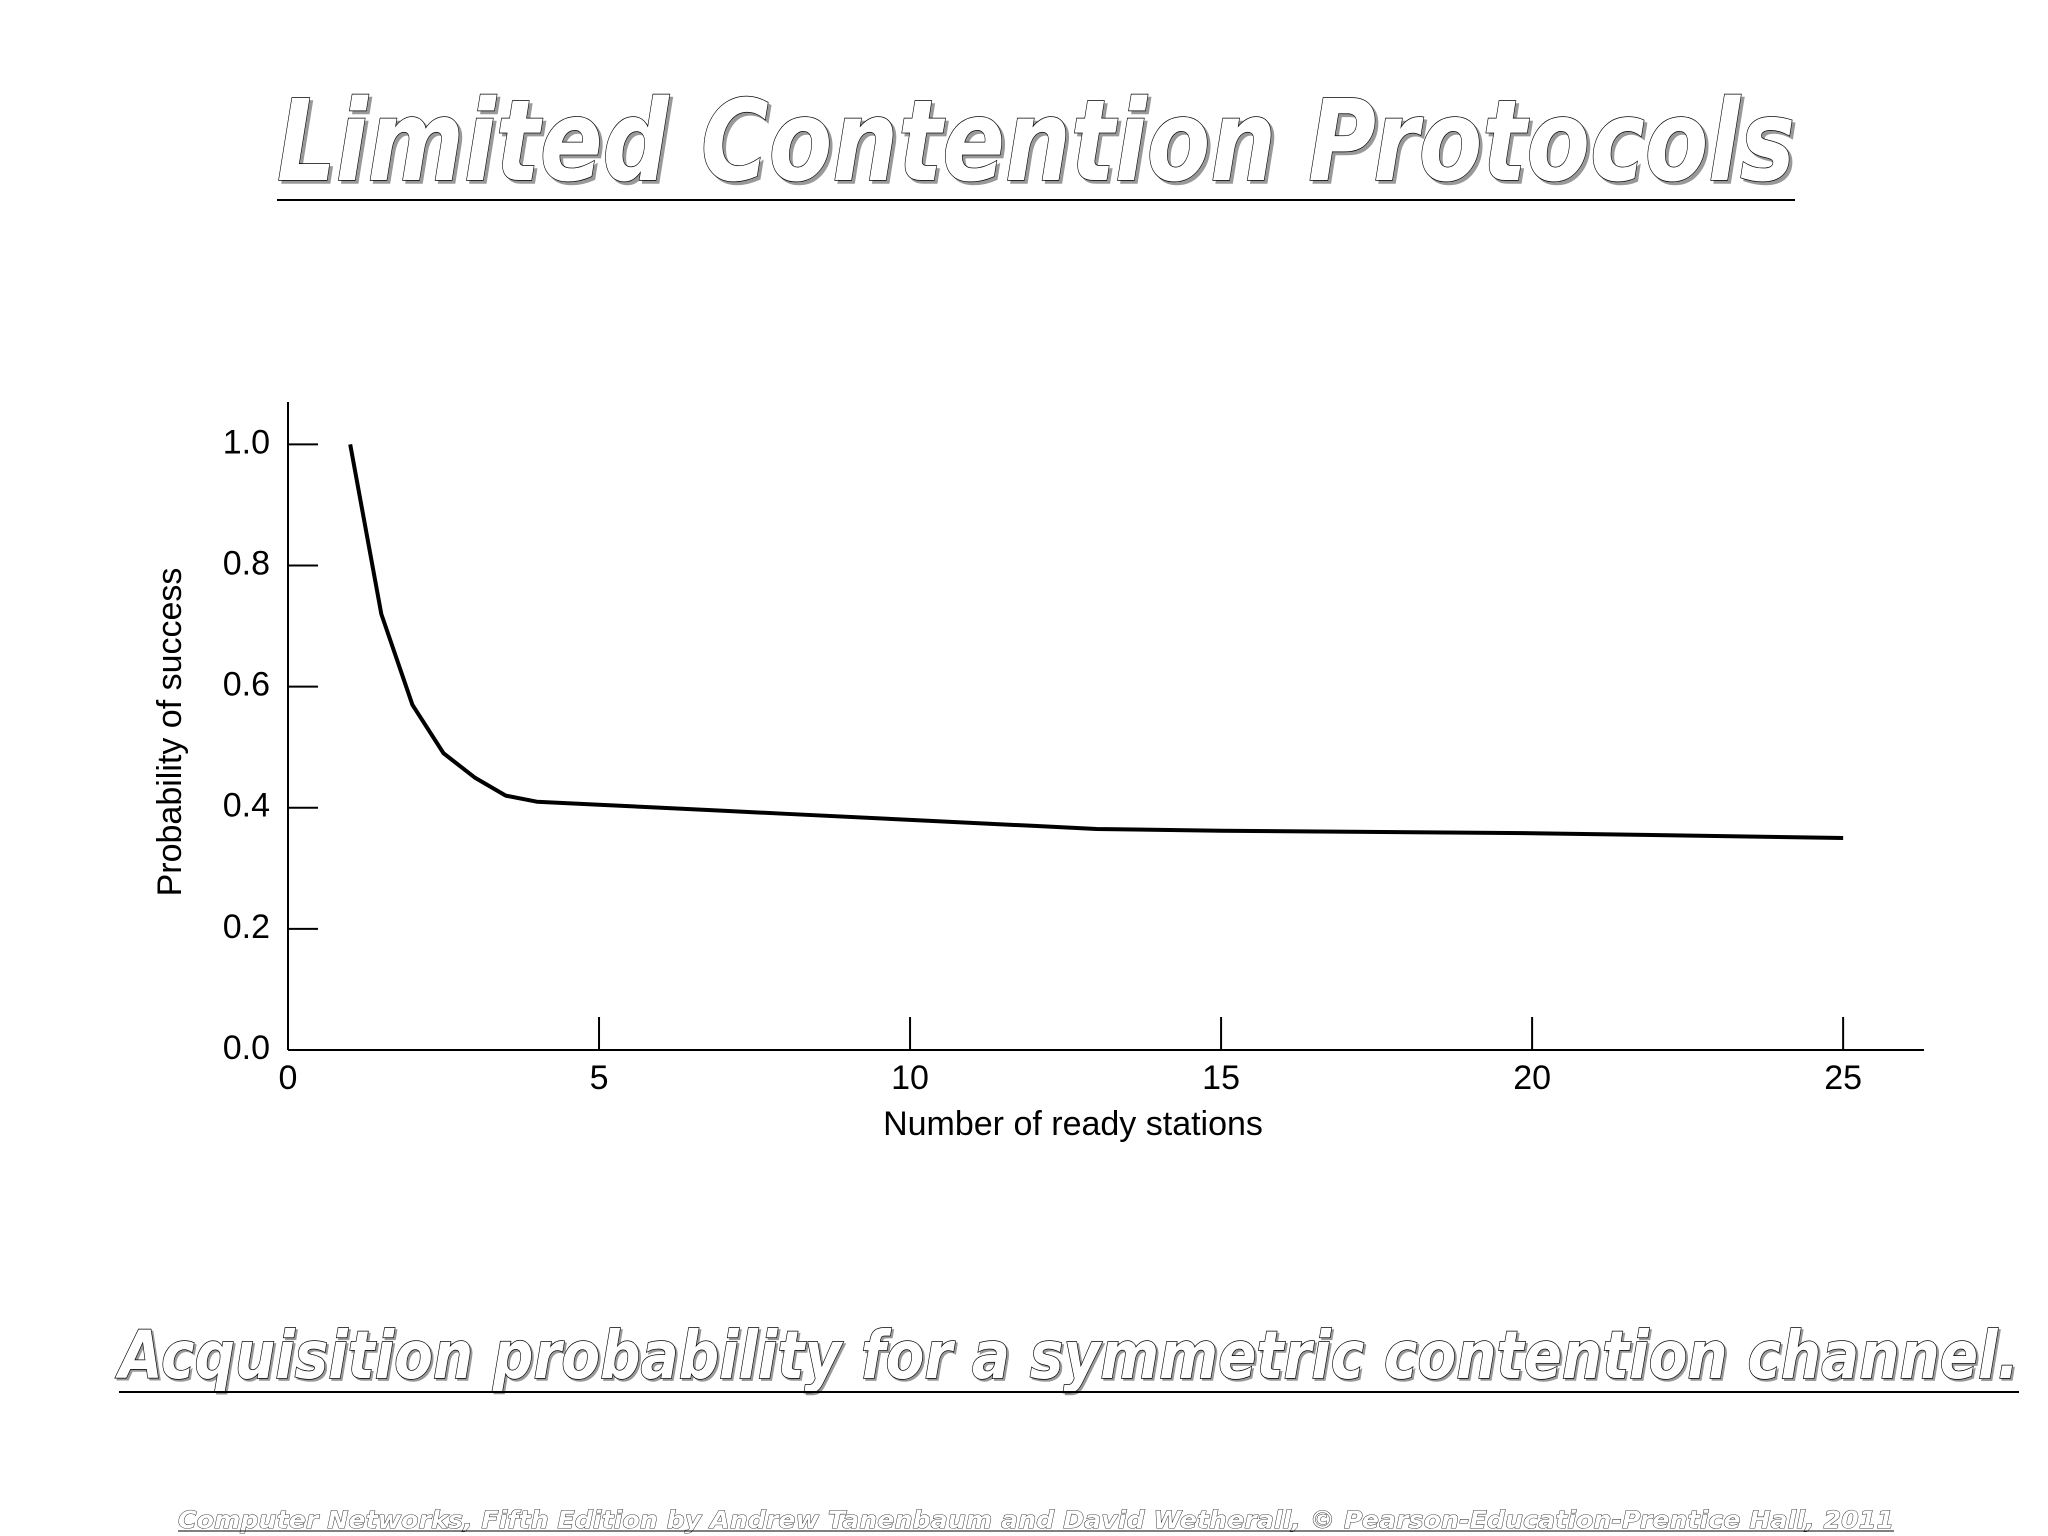  I want to click on x-tick-label: 0, so click(288, 1078).